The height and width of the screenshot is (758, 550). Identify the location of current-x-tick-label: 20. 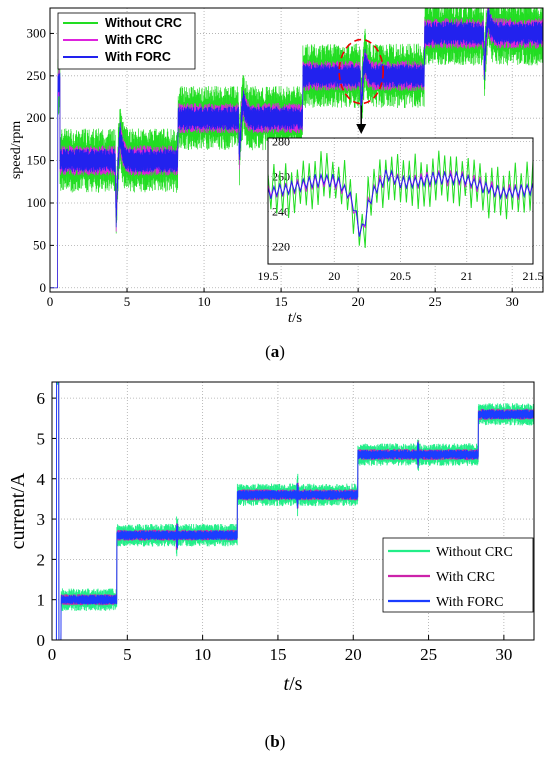
(353, 654).